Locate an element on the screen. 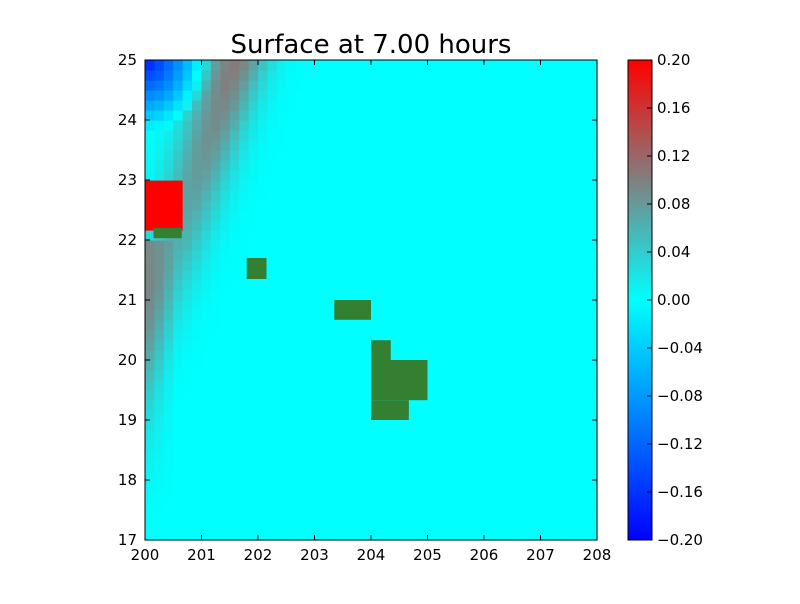  colorbar-tick-label: −0.12 is located at coordinates (680, 444).